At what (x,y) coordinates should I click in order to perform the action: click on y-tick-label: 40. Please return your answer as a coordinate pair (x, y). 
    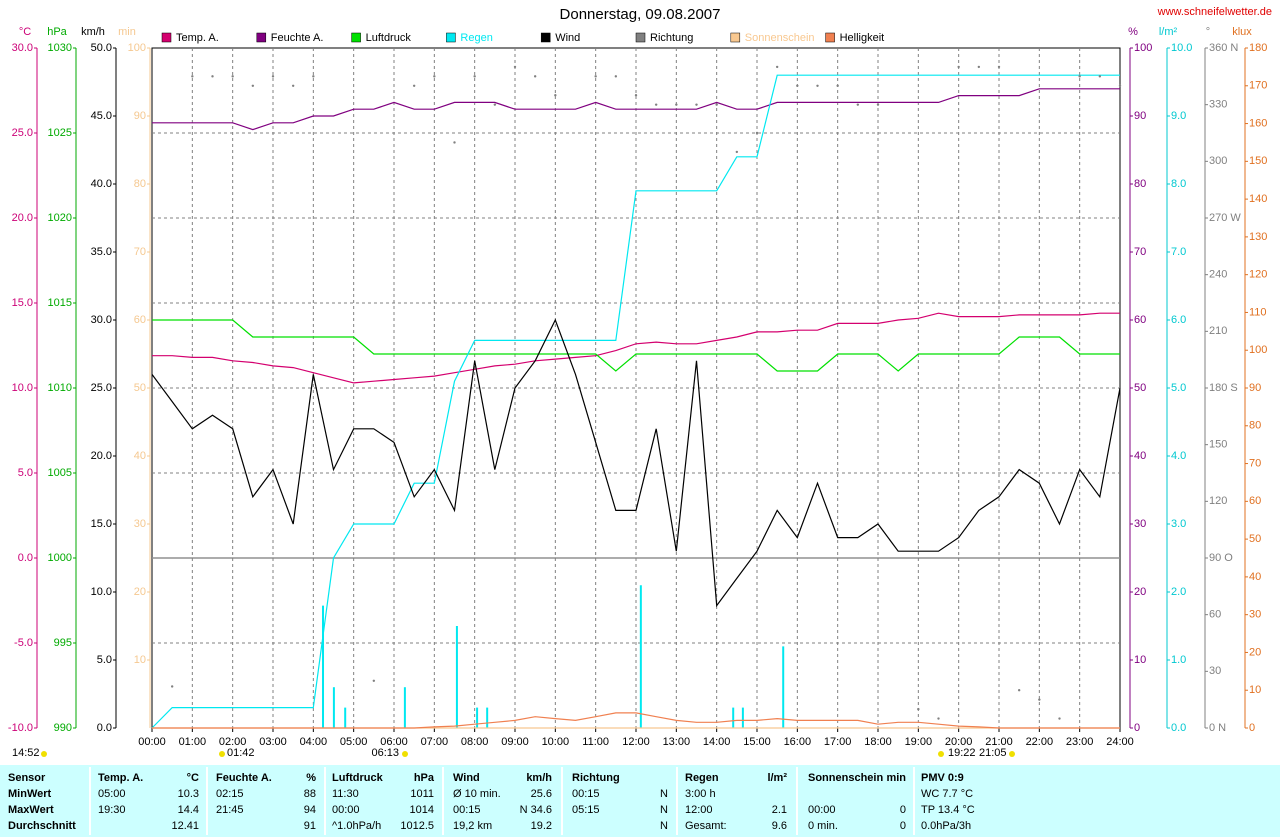
    Looking at the image, I should click on (1140, 456).